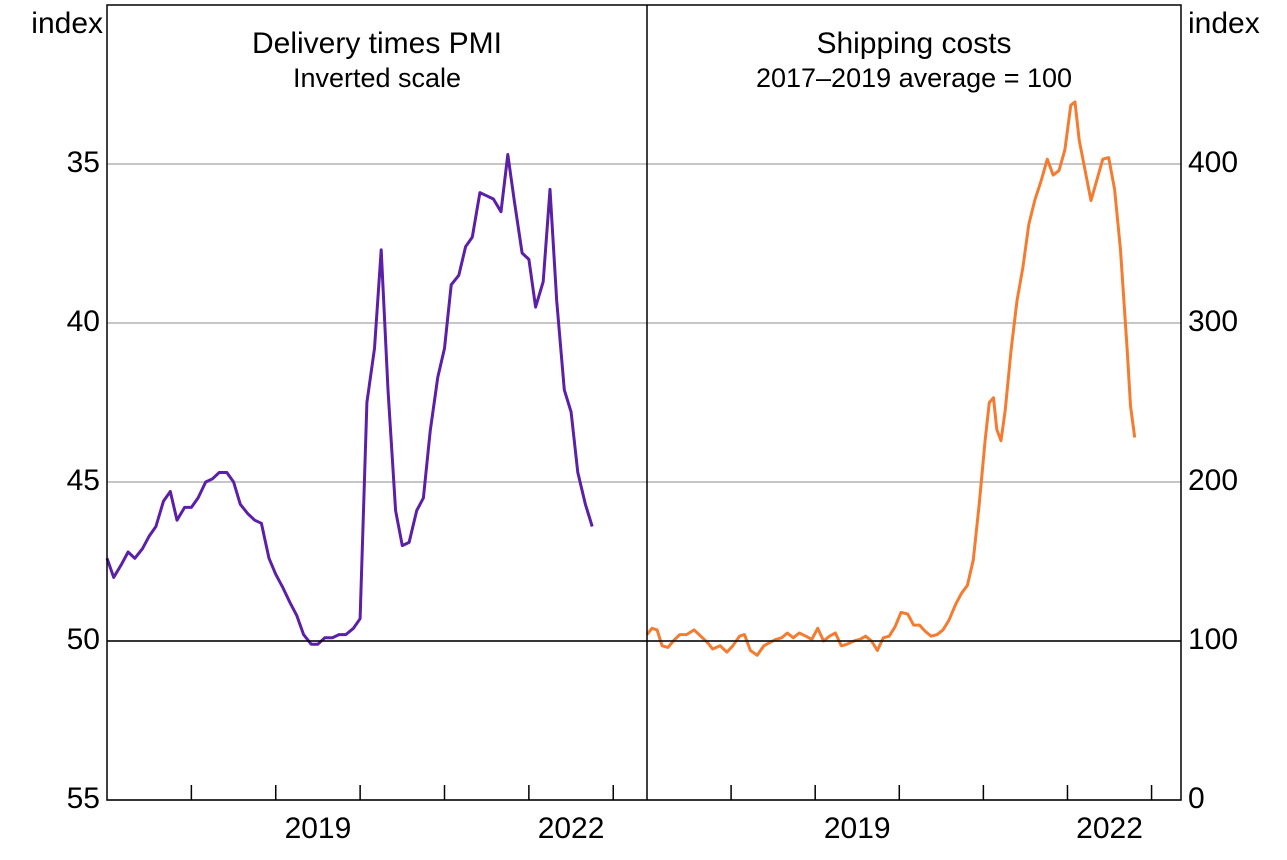 The height and width of the screenshot is (860, 1287). I want to click on panel-title: Delivery times PMI, so click(377, 43).